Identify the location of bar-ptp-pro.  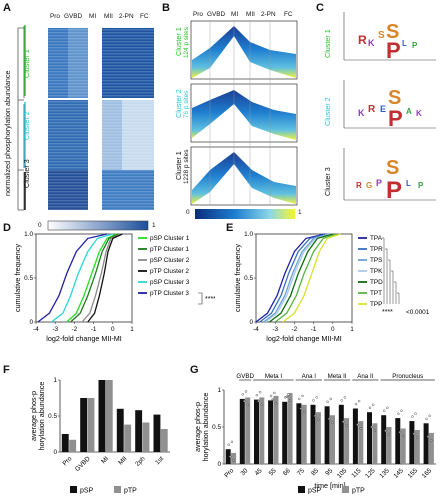
(73, 445).